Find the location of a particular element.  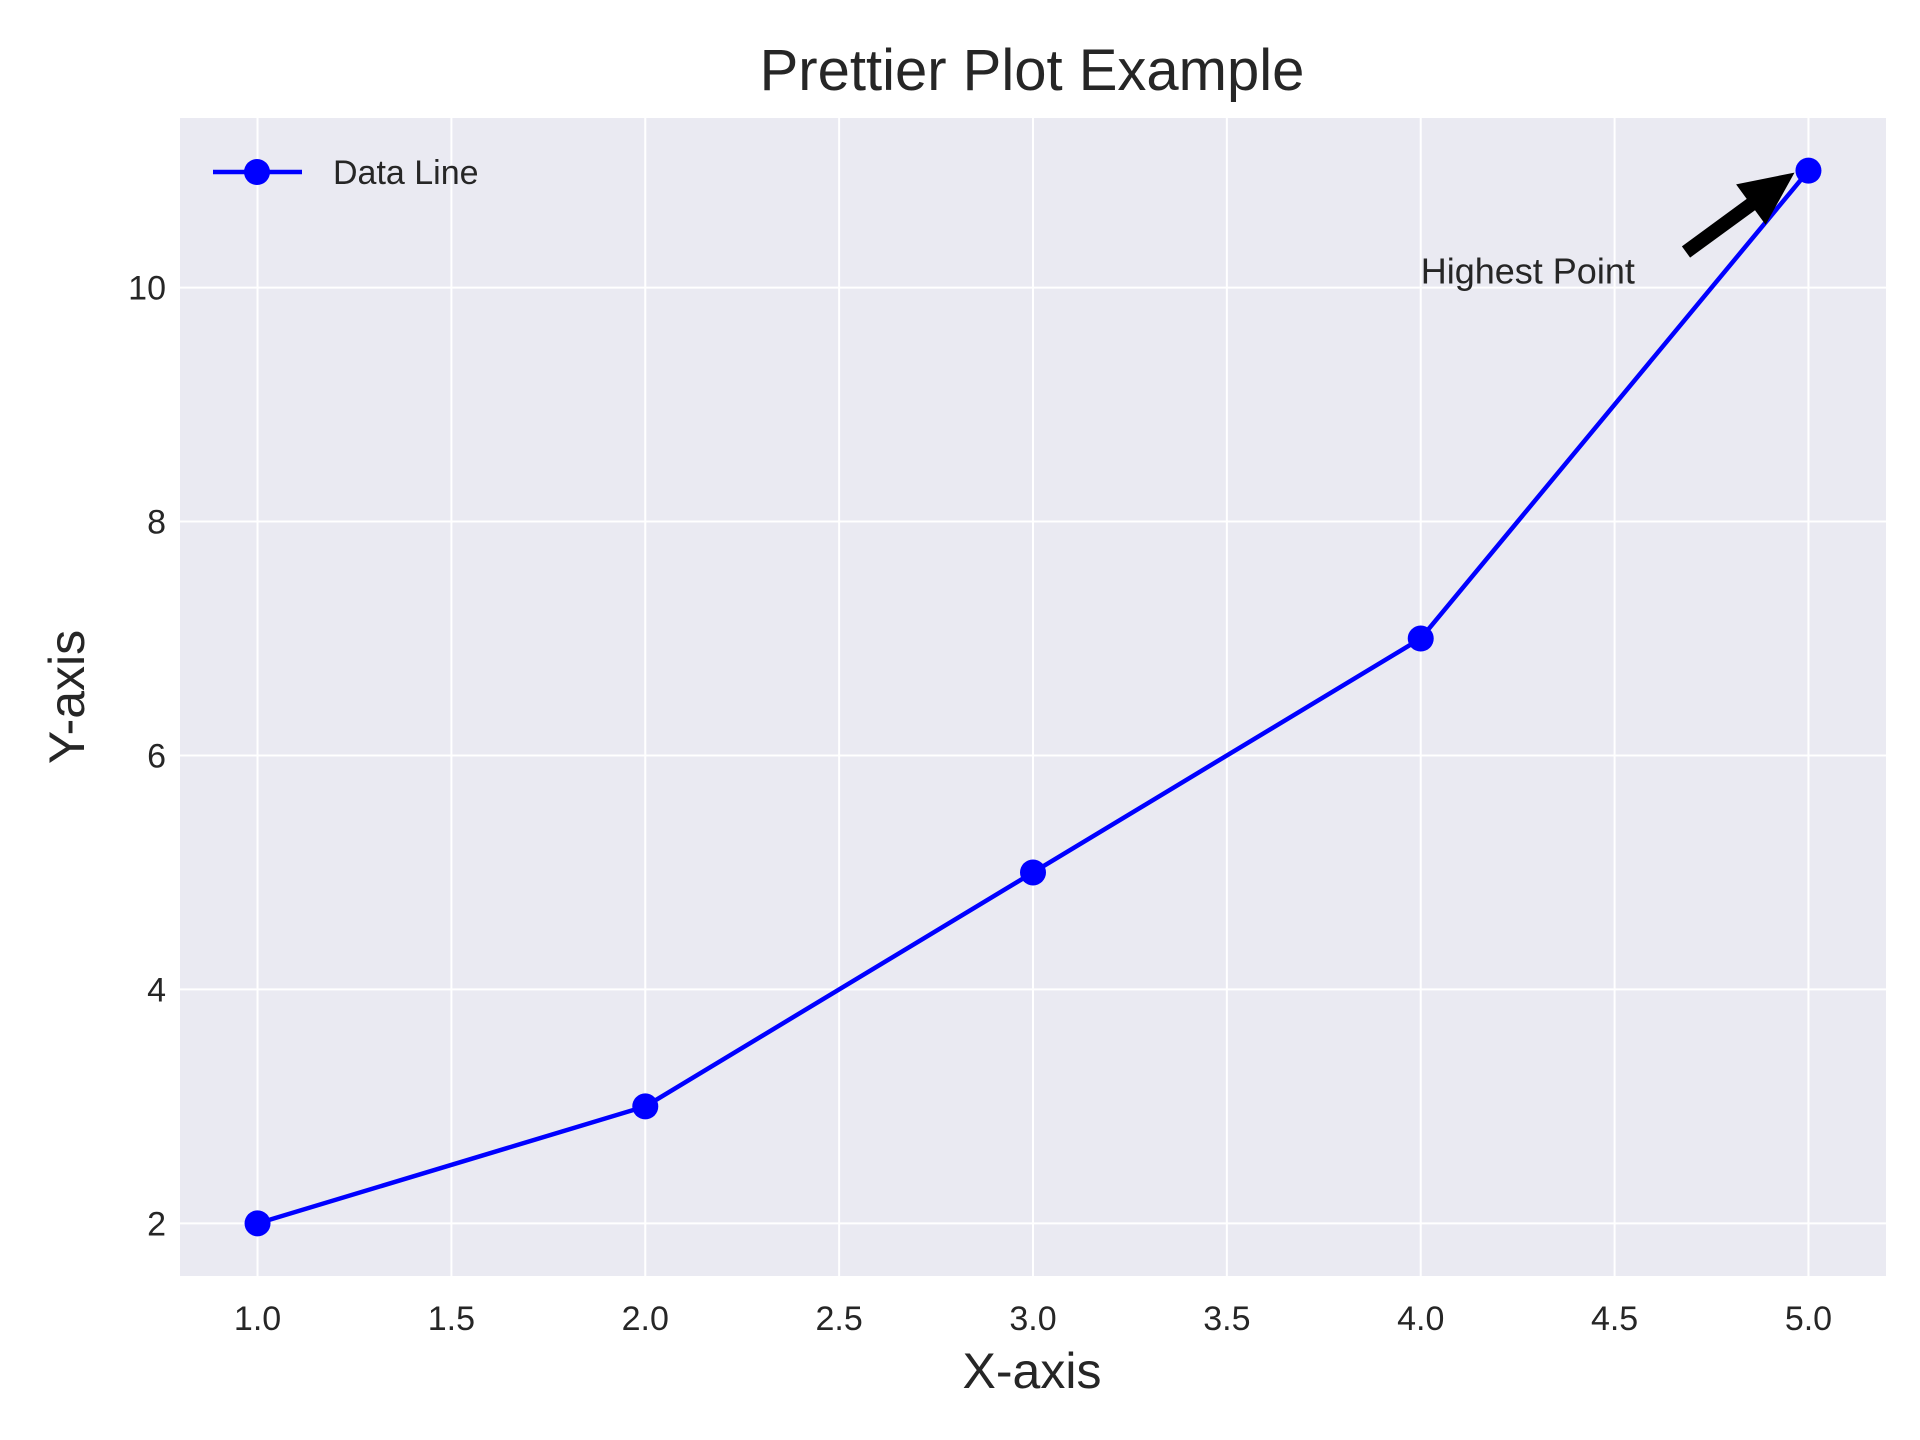

x-tick-label: 4.5 is located at coordinates (1614, 1319).